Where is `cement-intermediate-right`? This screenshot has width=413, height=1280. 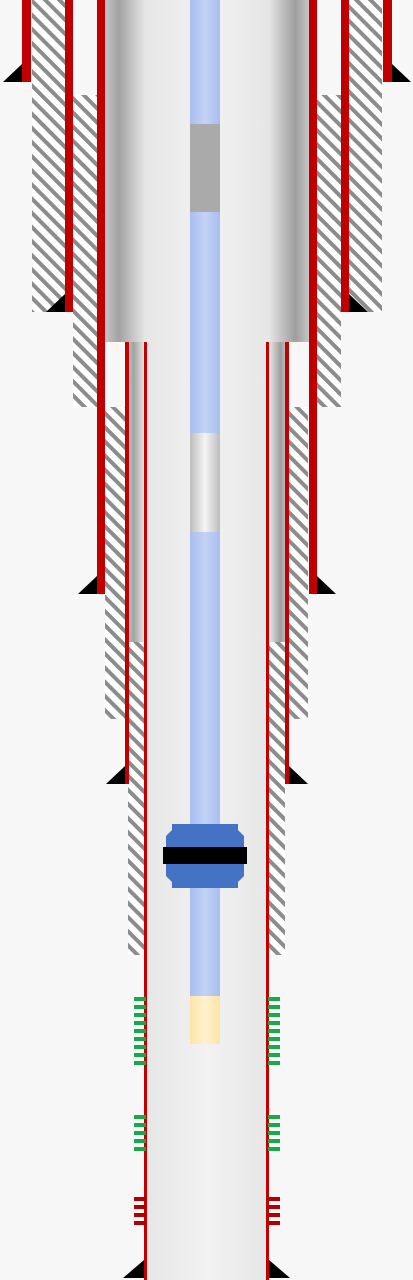
cement-intermediate-right is located at coordinates (329, 251).